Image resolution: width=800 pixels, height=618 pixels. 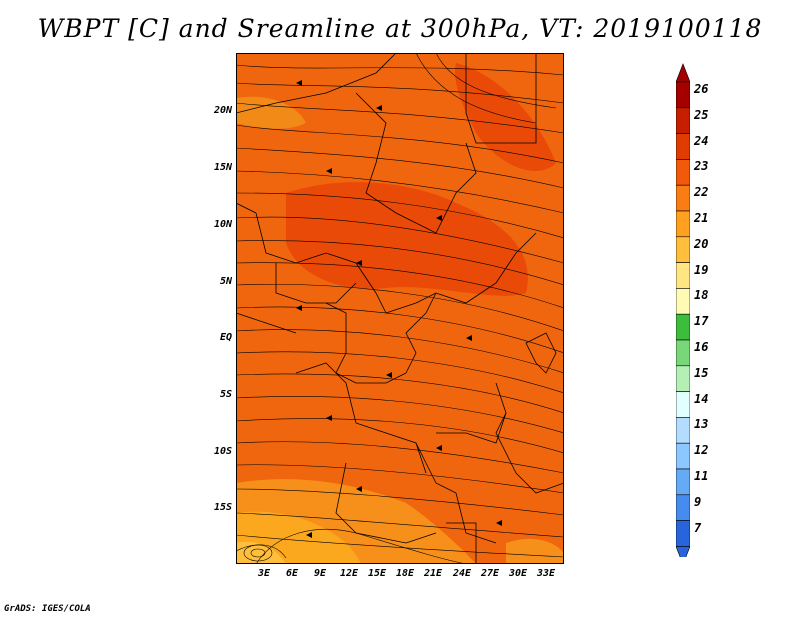 What do you see at coordinates (225, 394) in the screenshot?
I see `lat-label: 5S` at bounding box center [225, 394].